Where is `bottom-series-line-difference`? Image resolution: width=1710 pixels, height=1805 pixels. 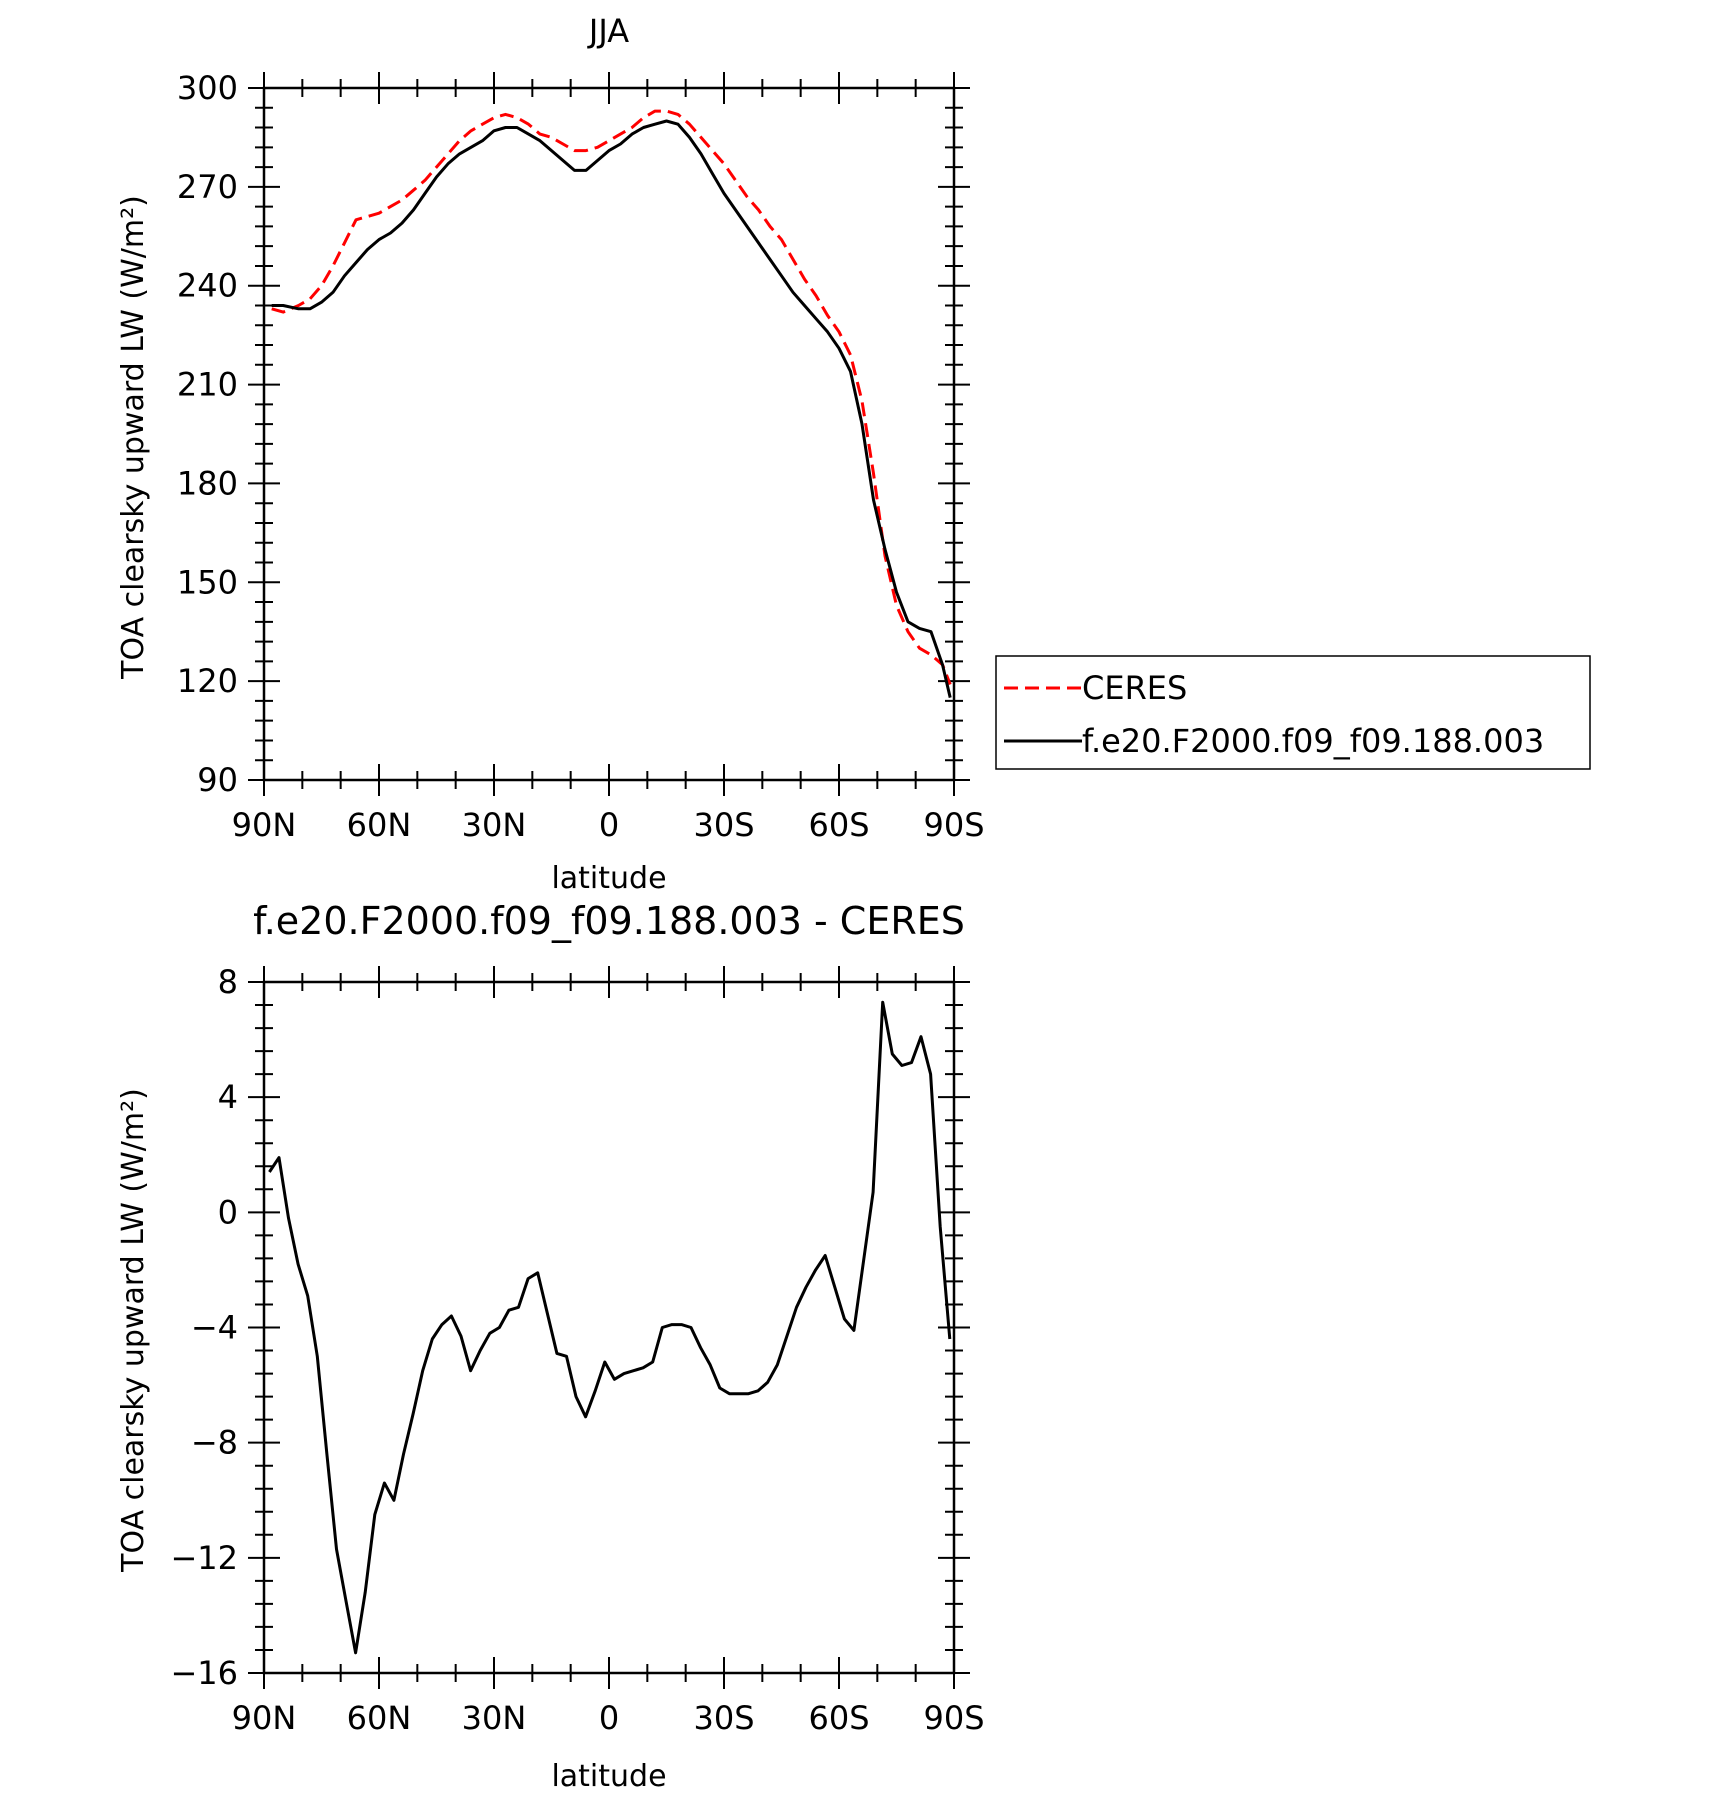
bottom-series-line-difference is located at coordinates (610, 1327).